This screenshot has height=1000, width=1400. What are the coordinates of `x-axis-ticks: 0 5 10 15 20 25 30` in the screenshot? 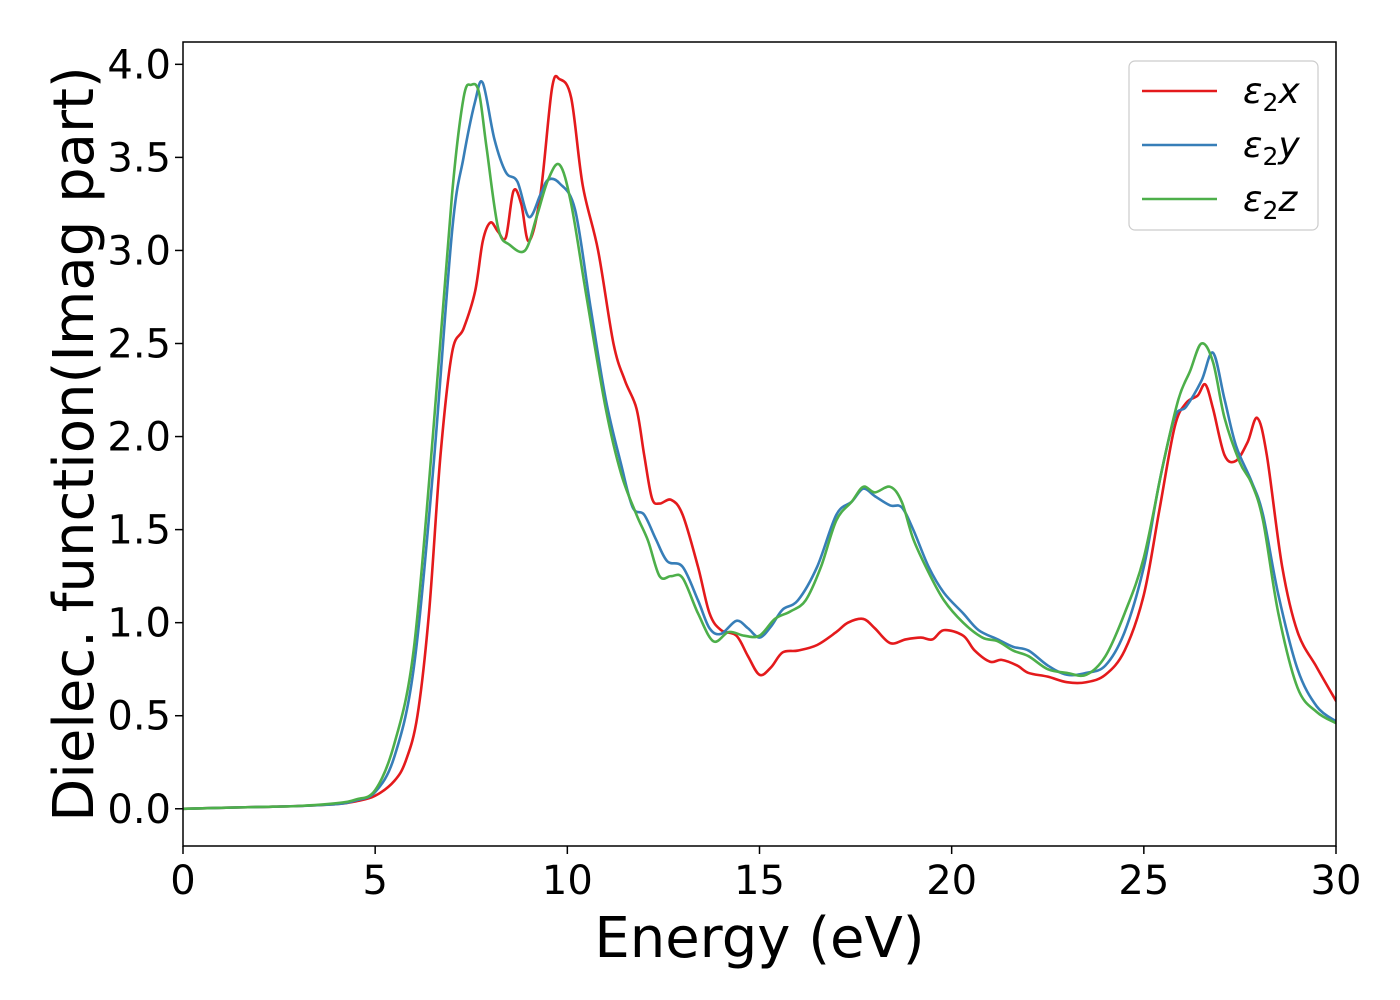 It's located at (765, 875).